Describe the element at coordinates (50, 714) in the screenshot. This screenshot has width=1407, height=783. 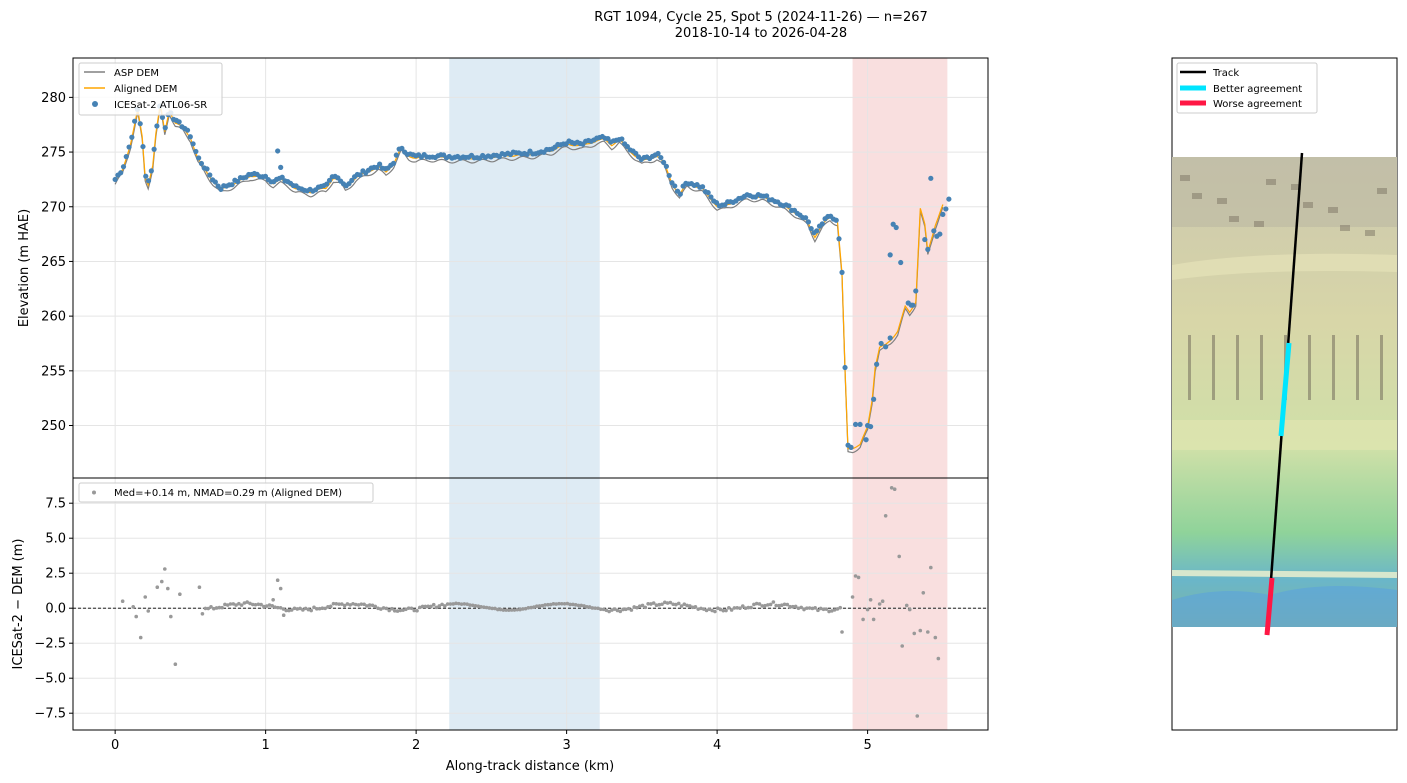
I see `resid-y-tick-label: −7.5` at that location.